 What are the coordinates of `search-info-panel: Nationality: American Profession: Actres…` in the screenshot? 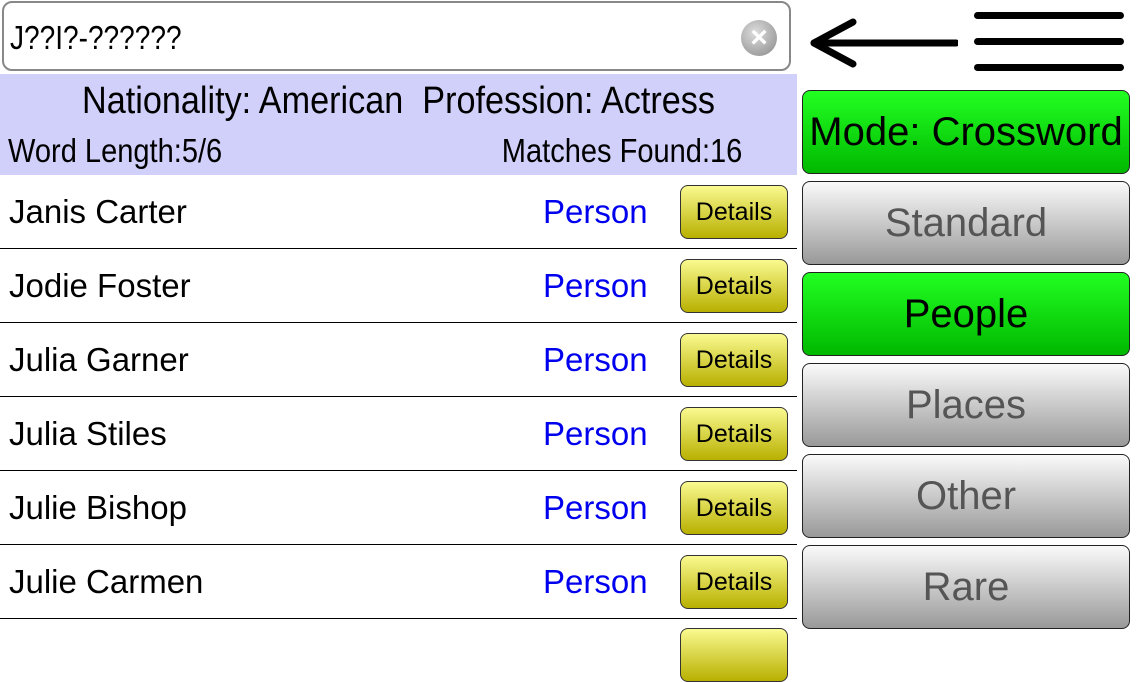 It's located at (398, 124).